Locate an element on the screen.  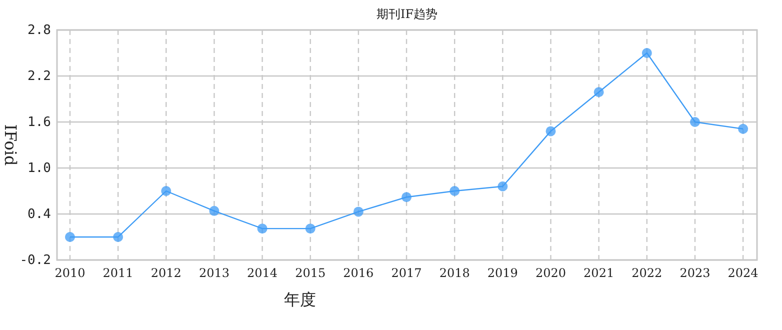
y-tick-label: 2.2 is located at coordinates (39, 76).